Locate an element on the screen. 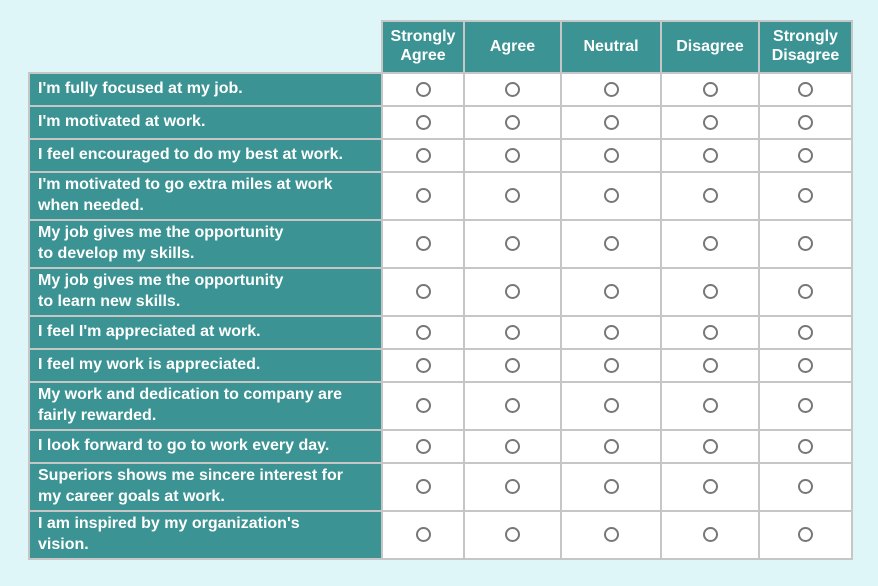 This screenshot has height=586, width=878. radio-button-row7-neutral is located at coordinates (611, 332).